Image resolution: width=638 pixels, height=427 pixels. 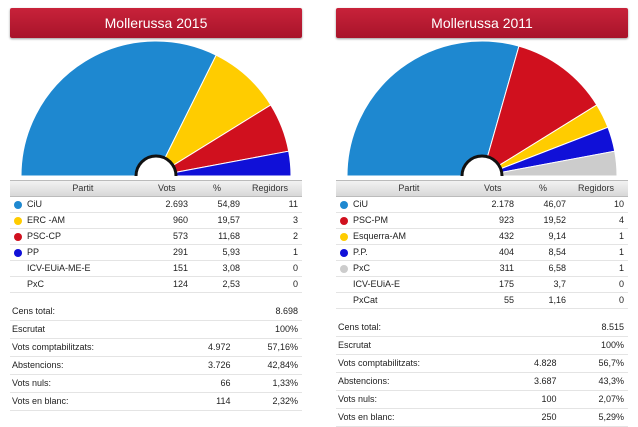 I want to click on hemicycle-chart-2015, so click(x=156, y=108).